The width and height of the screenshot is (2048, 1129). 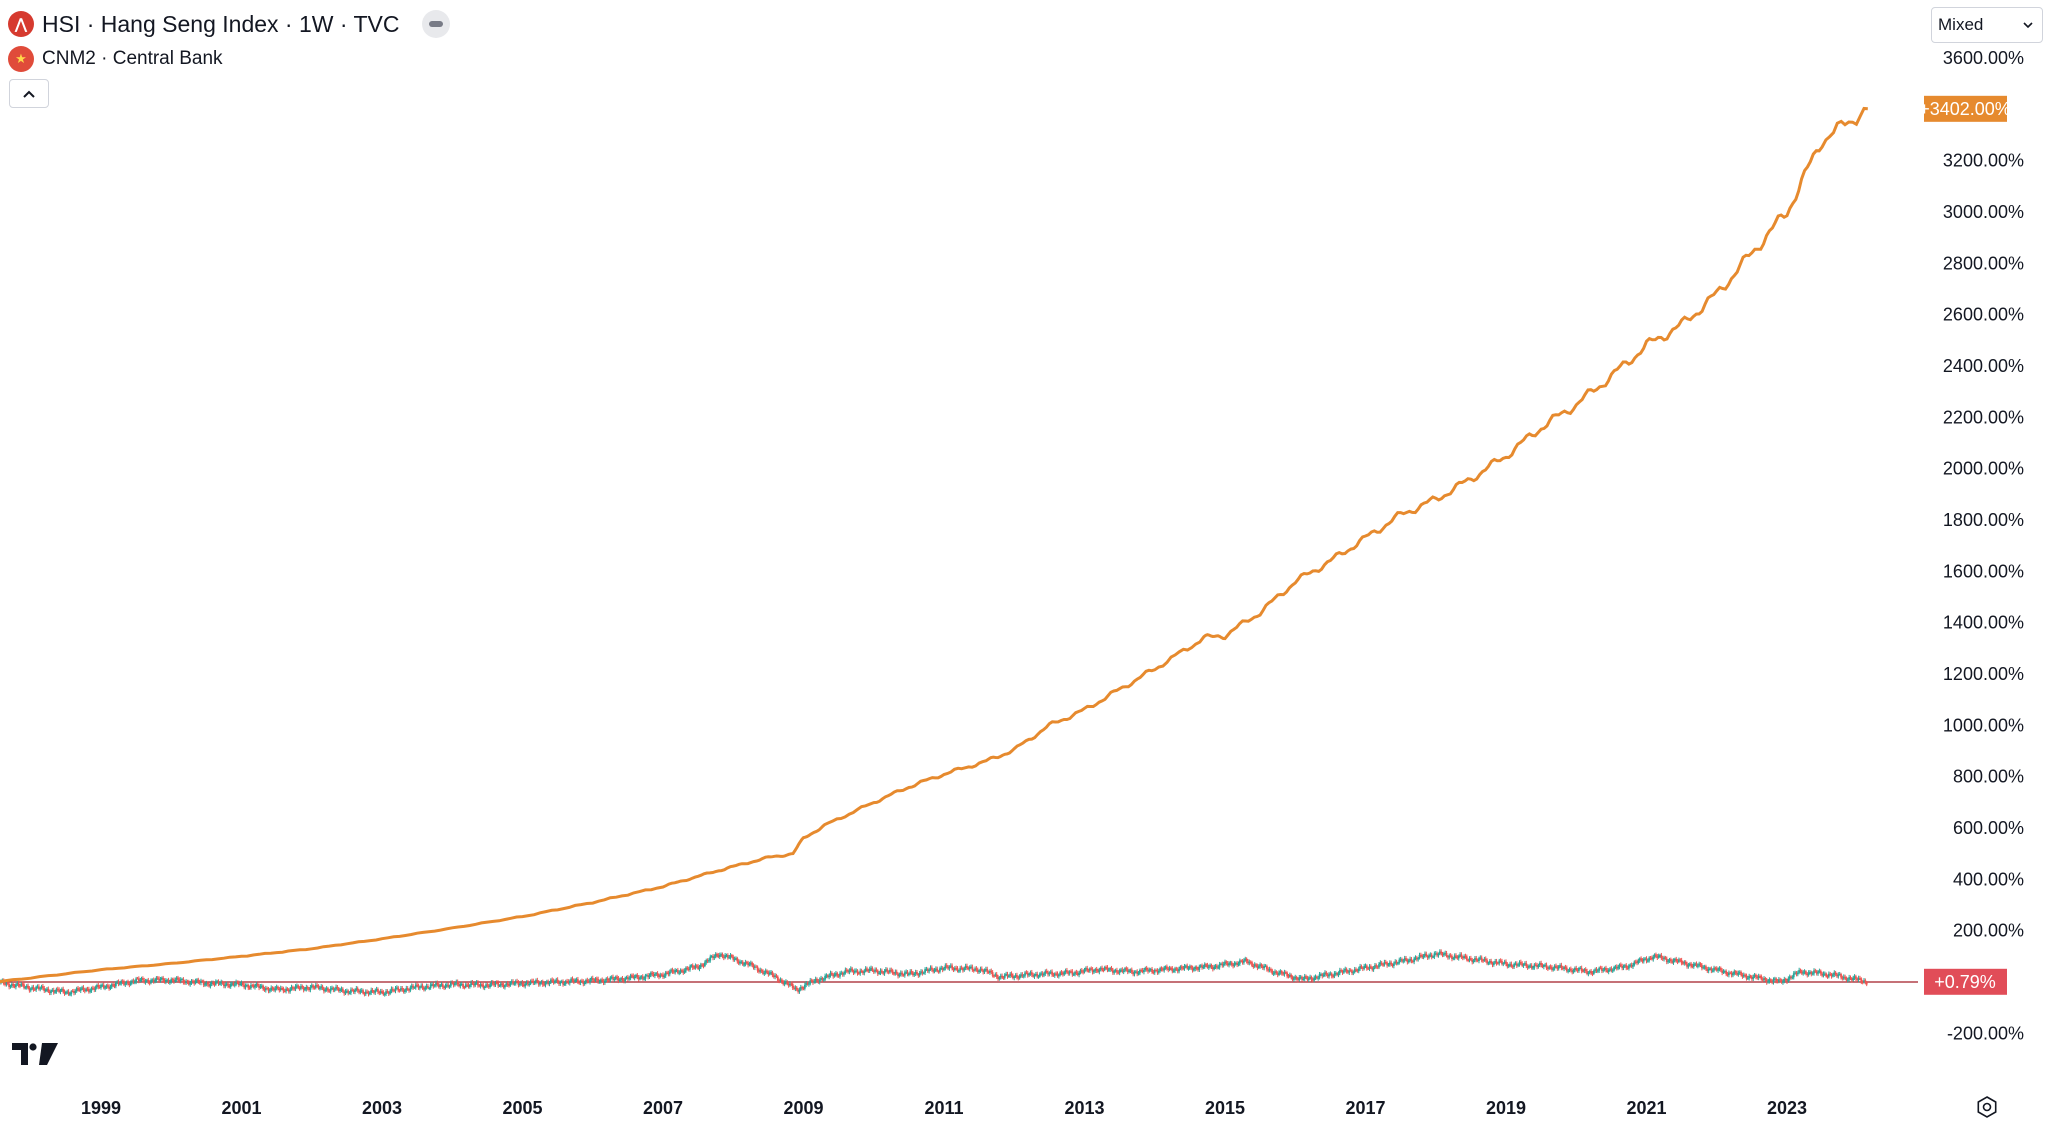 I want to click on settings-gear-icon, so click(x=1987, y=1107).